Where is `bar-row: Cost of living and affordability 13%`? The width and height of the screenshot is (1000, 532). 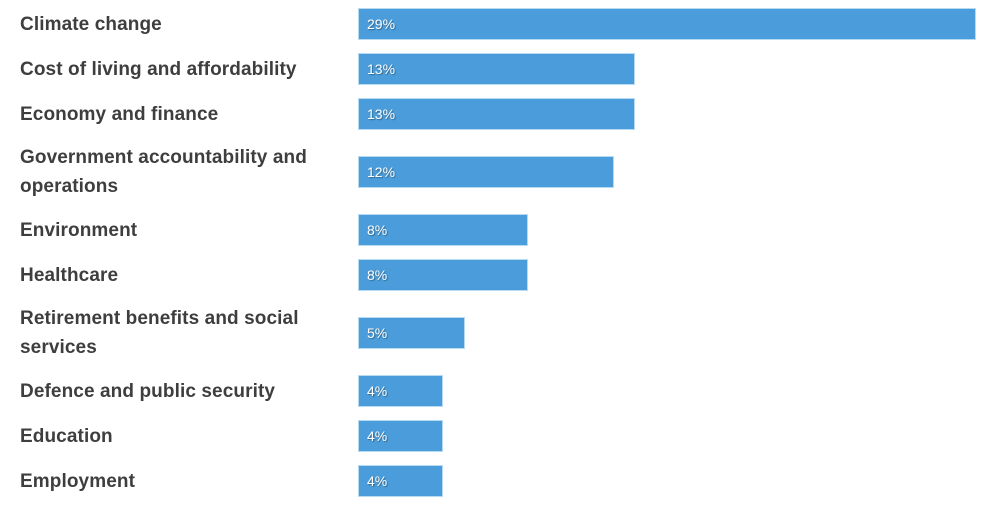
bar-row: Cost of living and affordability 13% is located at coordinates (500, 69).